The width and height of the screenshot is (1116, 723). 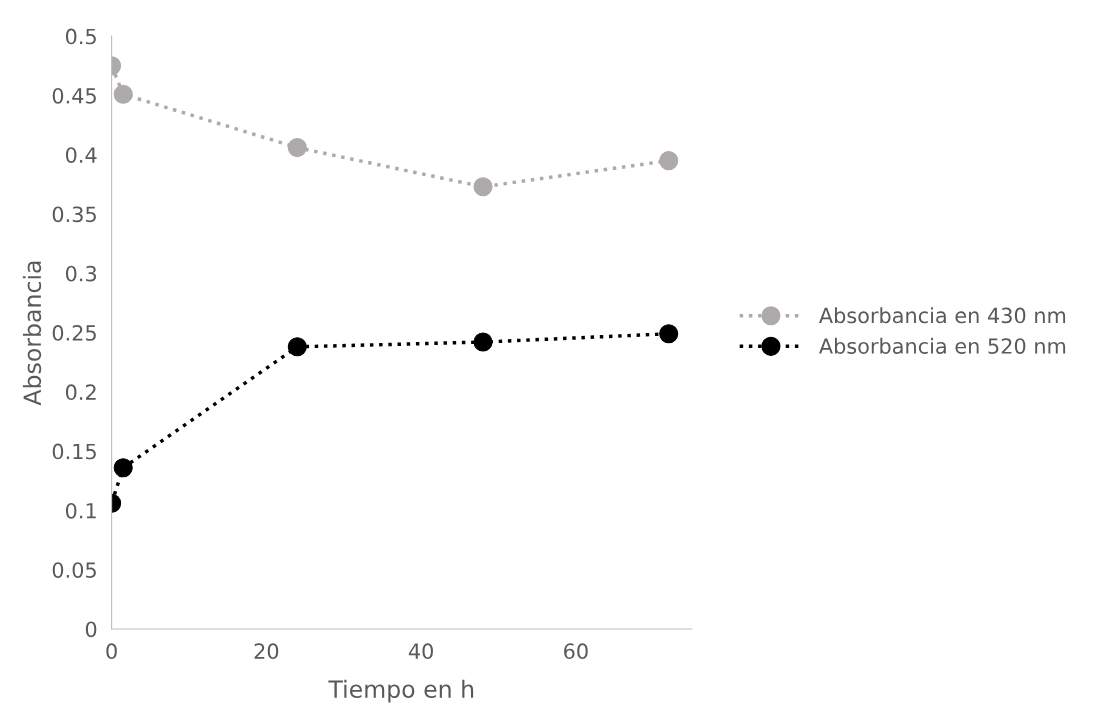 I want to click on legend-label: Absorbancia en 430 nm, so click(x=942, y=315).